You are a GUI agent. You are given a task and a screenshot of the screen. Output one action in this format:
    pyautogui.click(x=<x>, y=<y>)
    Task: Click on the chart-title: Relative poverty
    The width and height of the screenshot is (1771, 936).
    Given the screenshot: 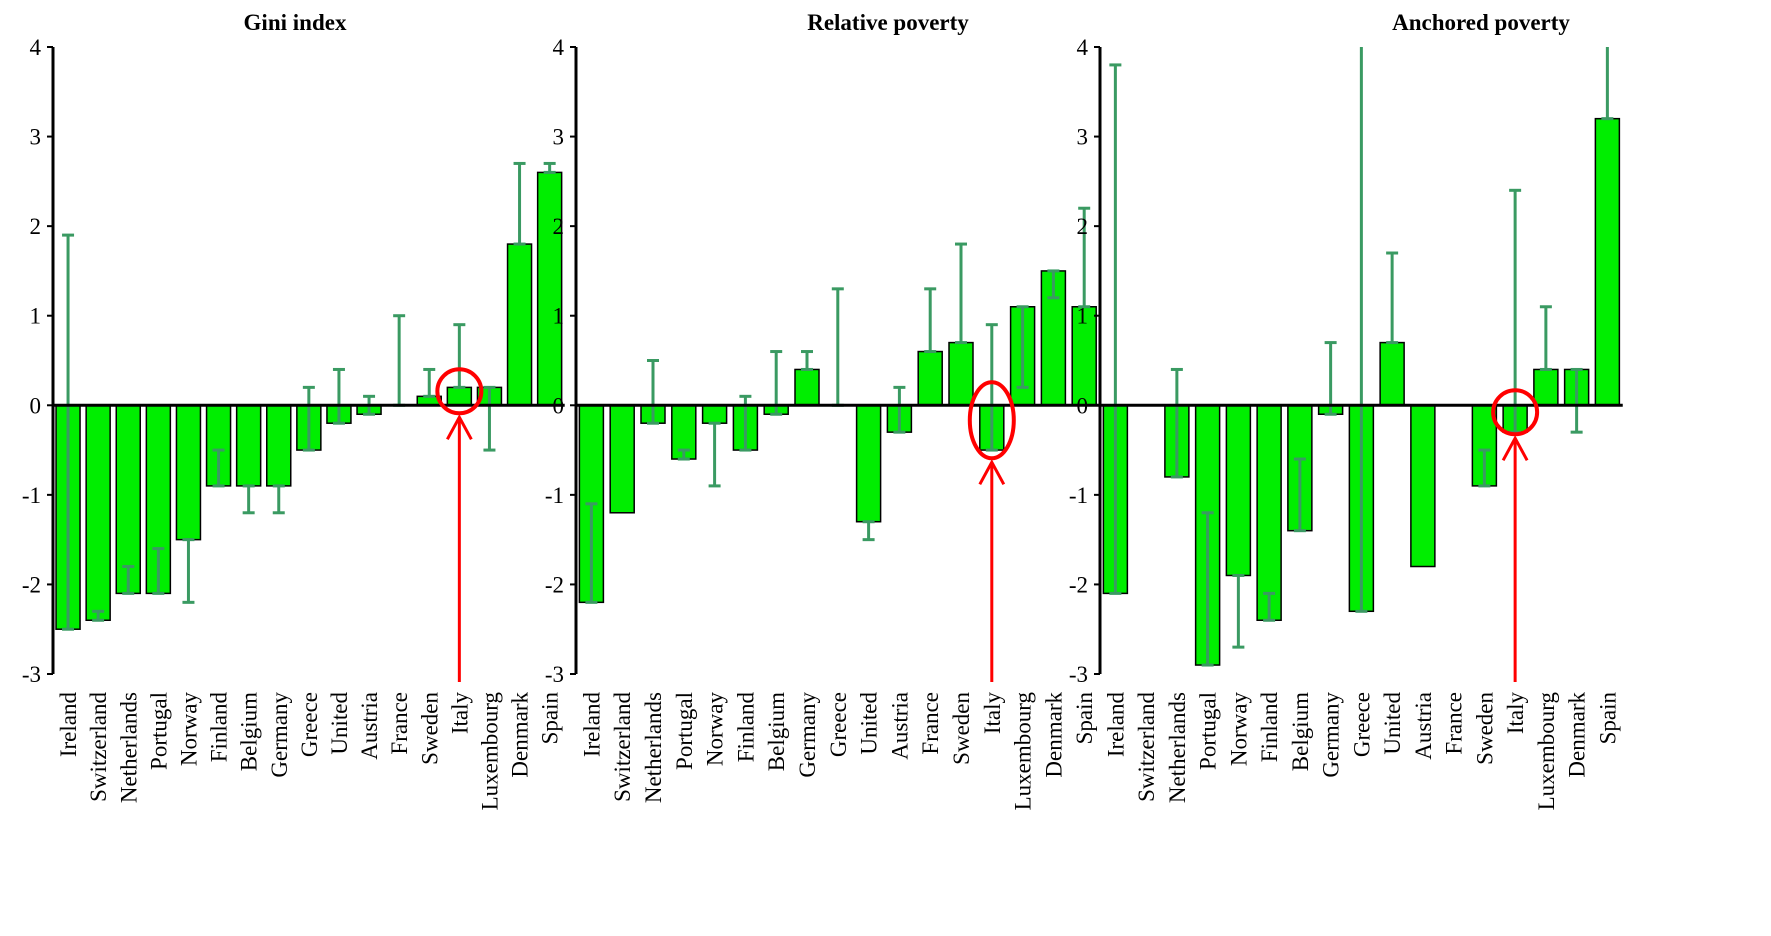 What is the action you would take?
    pyautogui.click(x=888, y=22)
    